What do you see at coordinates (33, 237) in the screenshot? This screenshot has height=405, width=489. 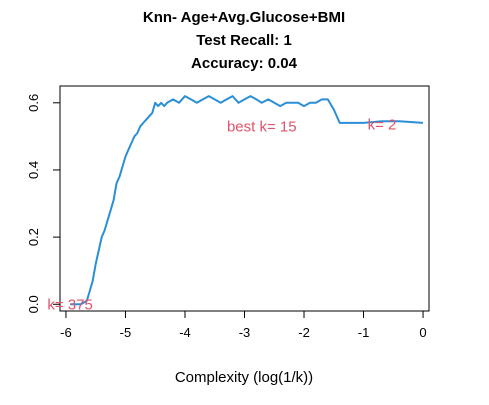 I see `y-tick-label: 0.2` at bounding box center [33, 237].